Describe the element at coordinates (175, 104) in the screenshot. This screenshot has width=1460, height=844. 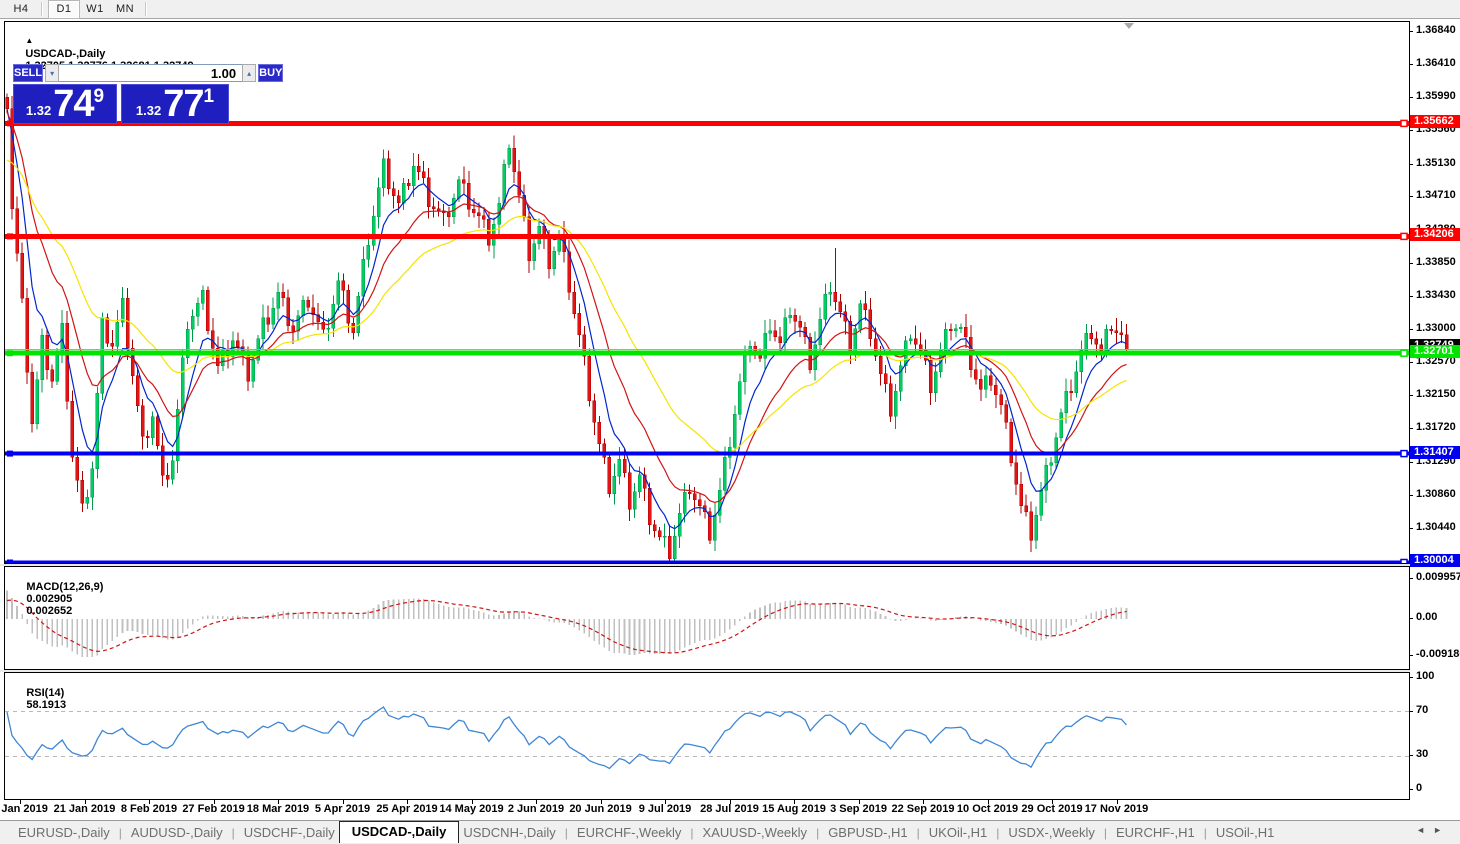
I see `buy-price-display: 1.32 77 1` at that location.